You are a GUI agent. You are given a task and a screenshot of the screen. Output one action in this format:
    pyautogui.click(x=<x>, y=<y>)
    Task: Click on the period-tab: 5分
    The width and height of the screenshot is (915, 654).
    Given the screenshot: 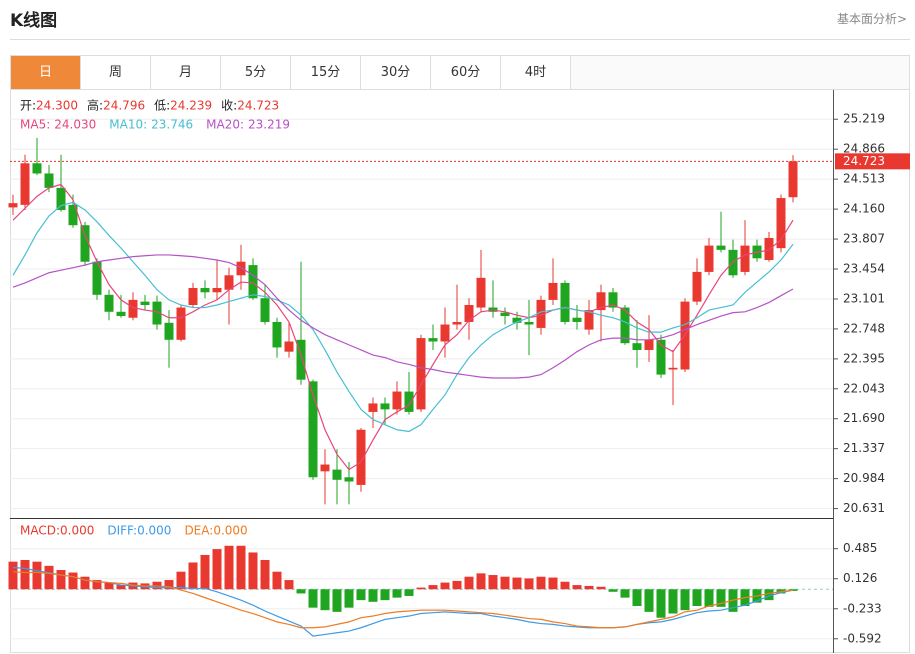 What is the action you would take?
    pyautogui.click(x=256, y=72)
    